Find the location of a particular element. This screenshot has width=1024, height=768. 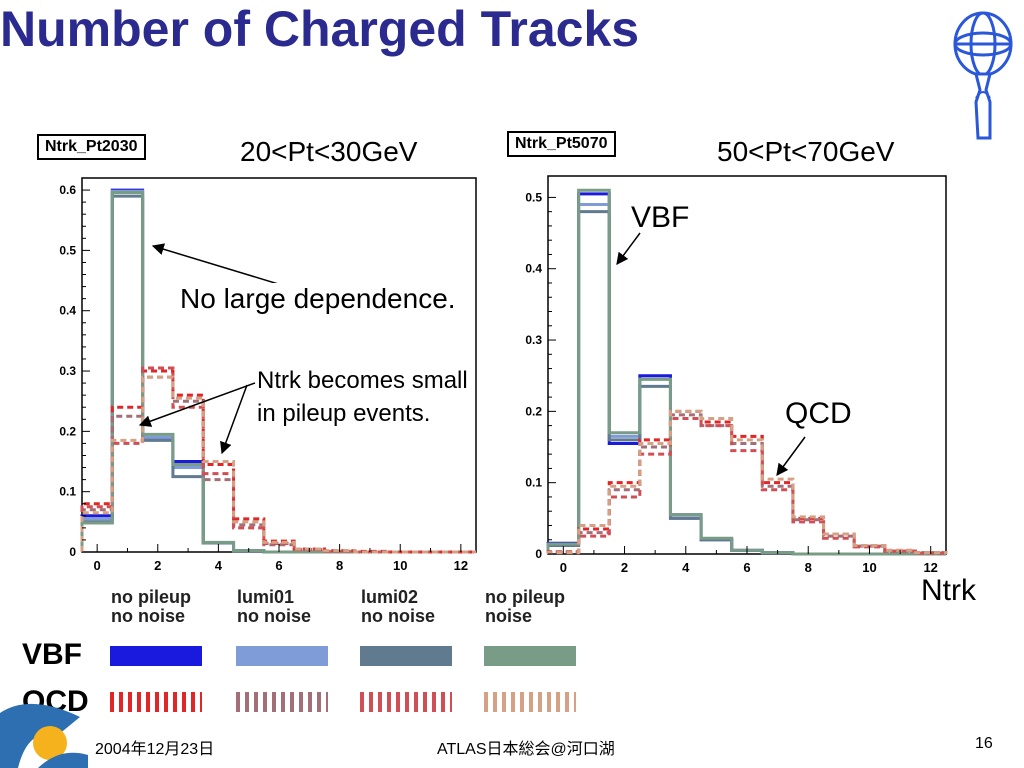

tag-qcd: QCD is located at coordinates (818, 413).